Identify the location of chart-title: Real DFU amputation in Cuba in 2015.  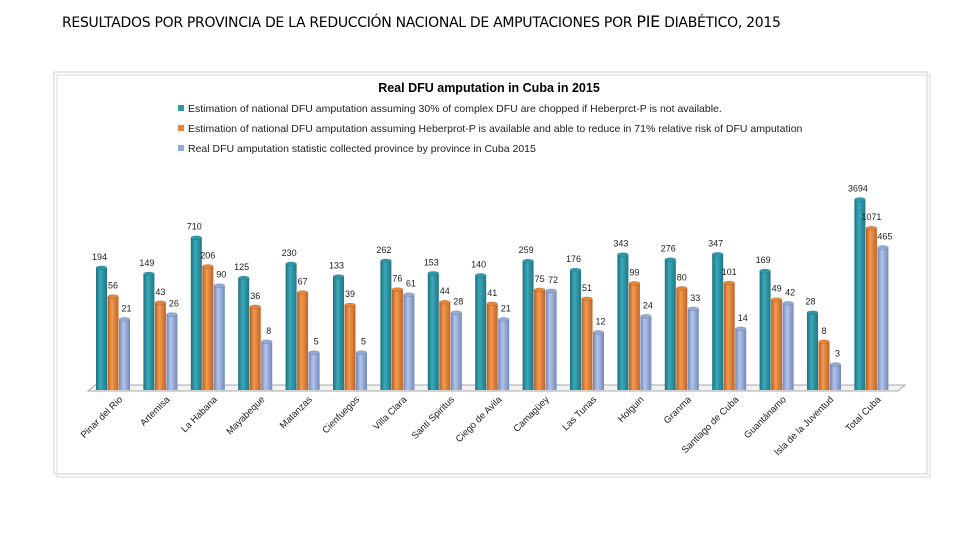
(489, 88).